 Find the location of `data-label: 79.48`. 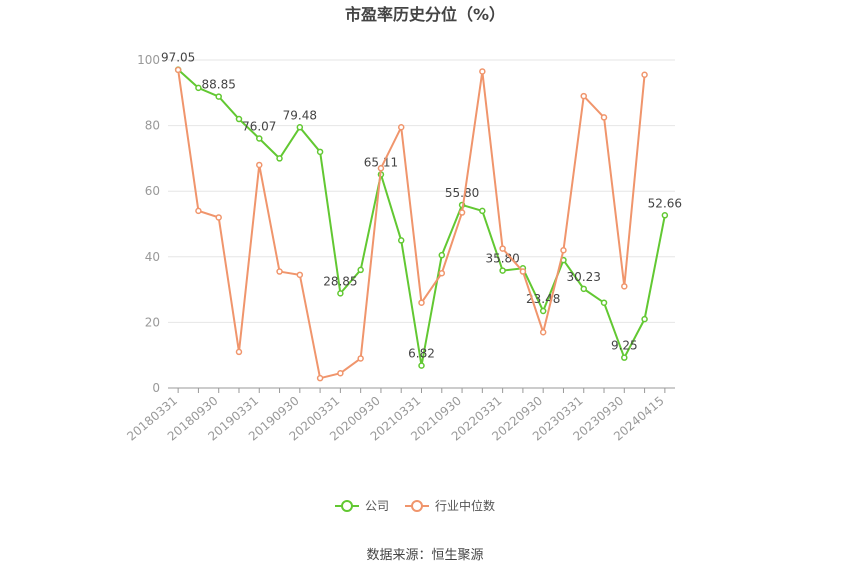

data-label: 79.48 is located at coordinates (300, 115).